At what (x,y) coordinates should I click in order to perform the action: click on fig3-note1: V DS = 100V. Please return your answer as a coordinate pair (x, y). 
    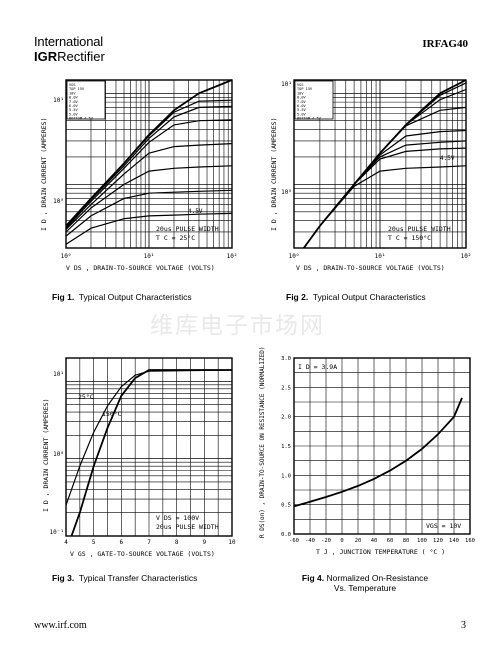
    Looking at the image, I should click on (177, 518).